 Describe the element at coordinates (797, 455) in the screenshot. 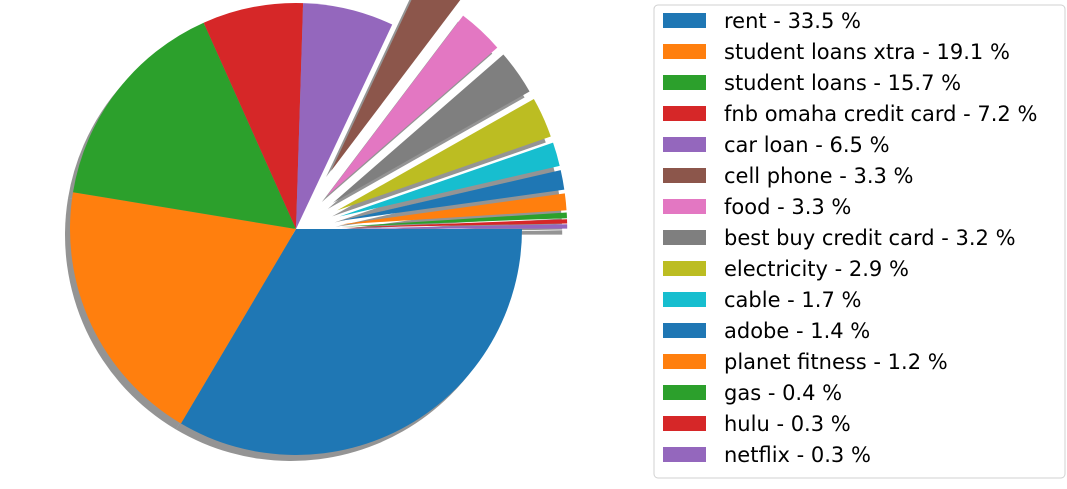

I see `legend-label-netflix: netflix - 0.3 %` at that location.